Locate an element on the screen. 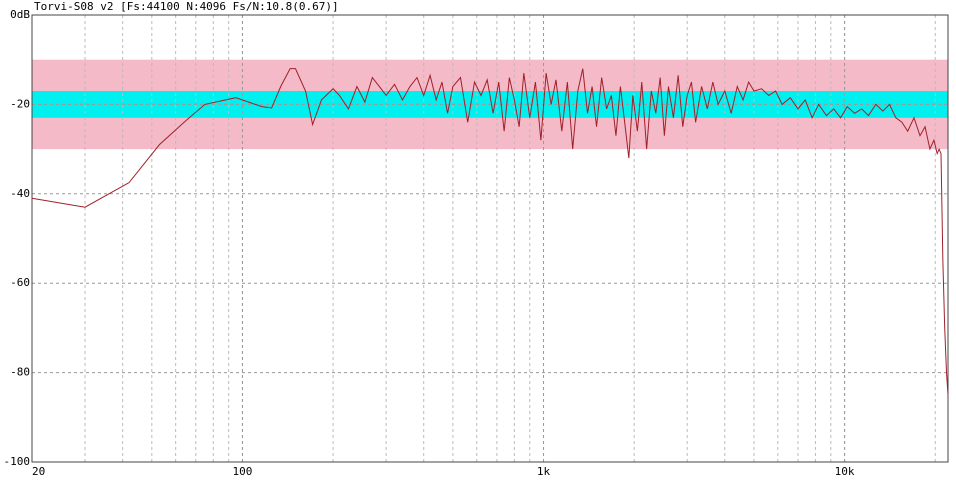 The image size is (956, 484). y-tick-label: 0dB is located at coordinates (20, 14).